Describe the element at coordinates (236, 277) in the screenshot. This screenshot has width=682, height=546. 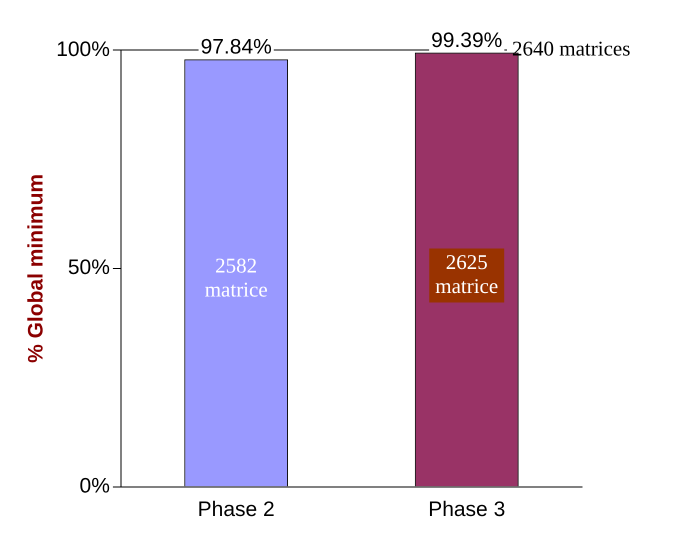
I see `annotation: 2582 matrice` at that location.